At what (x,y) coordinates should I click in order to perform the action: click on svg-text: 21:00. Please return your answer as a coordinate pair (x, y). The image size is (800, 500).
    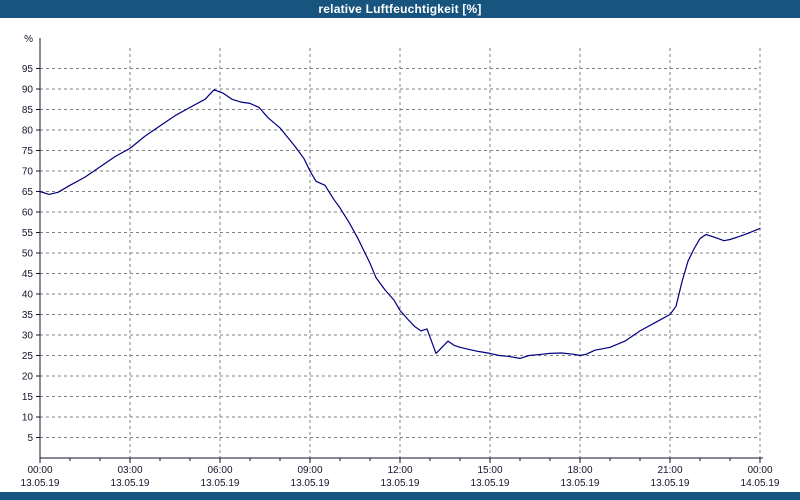
    Looking at the image, I should click on (669, 470).